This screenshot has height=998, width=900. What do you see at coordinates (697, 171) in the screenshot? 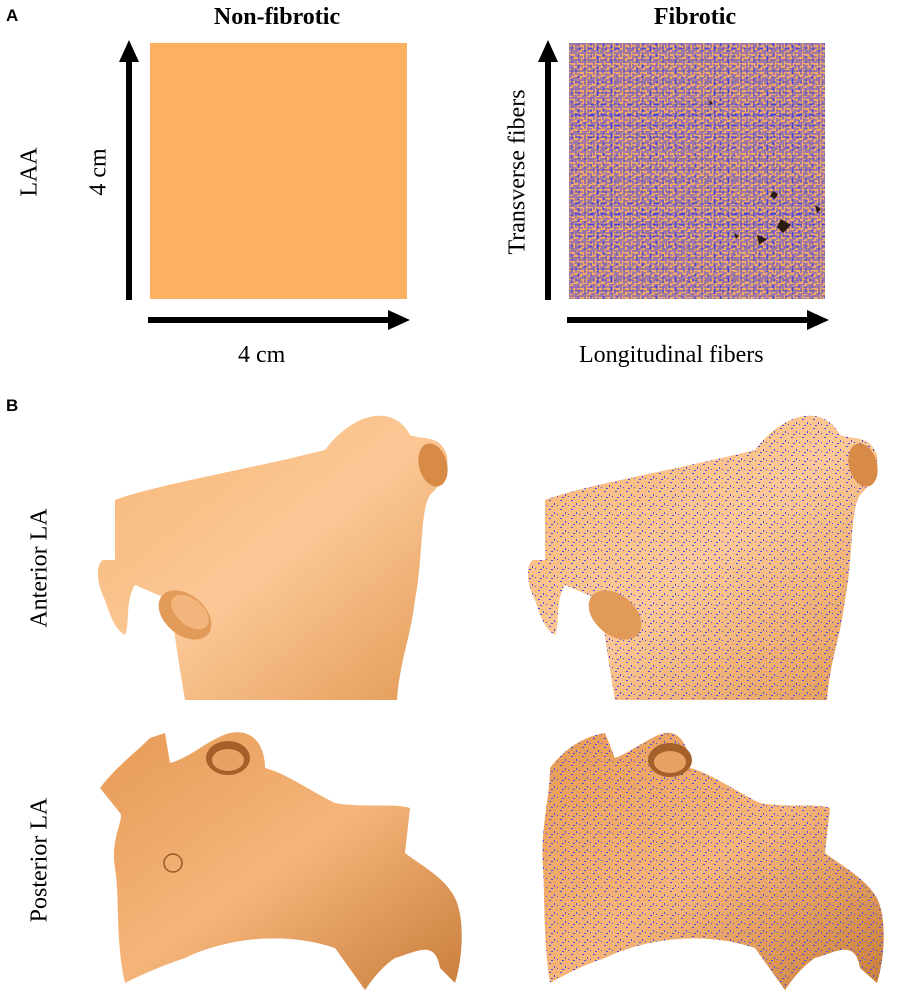
I see `fibrotic-tissue-square` at bounding box center [697, 171].